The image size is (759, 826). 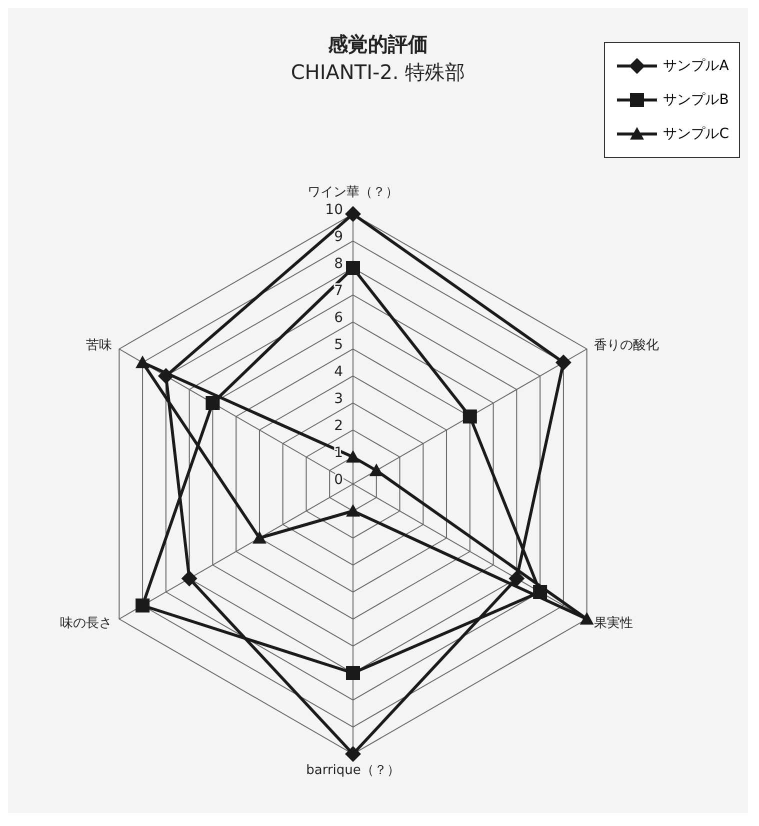 What do you see at coordinates (696, 134) in the screenshot?
I see `legend-label: サンプルC` at bounding box center [696, 134].